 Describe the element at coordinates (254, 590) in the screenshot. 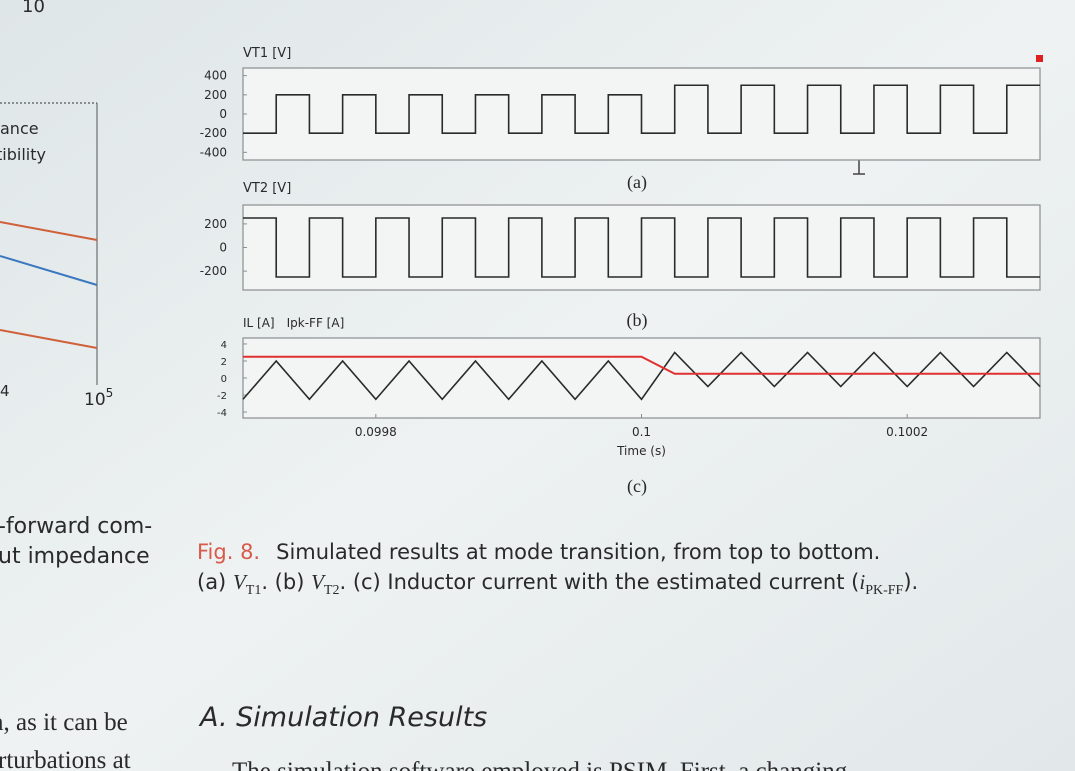

I see `caption-sub: T1` at that location.